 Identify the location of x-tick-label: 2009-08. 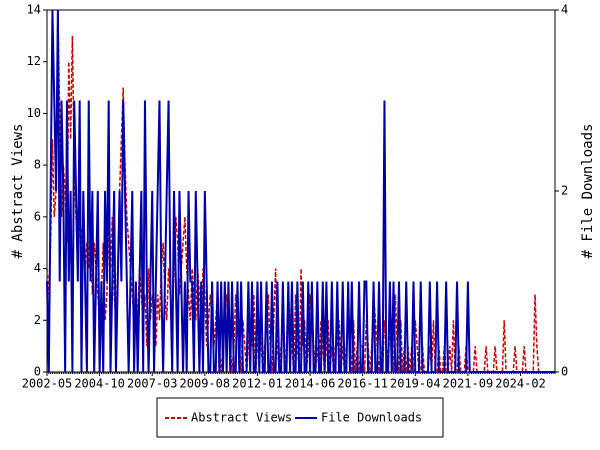
(205, 384).